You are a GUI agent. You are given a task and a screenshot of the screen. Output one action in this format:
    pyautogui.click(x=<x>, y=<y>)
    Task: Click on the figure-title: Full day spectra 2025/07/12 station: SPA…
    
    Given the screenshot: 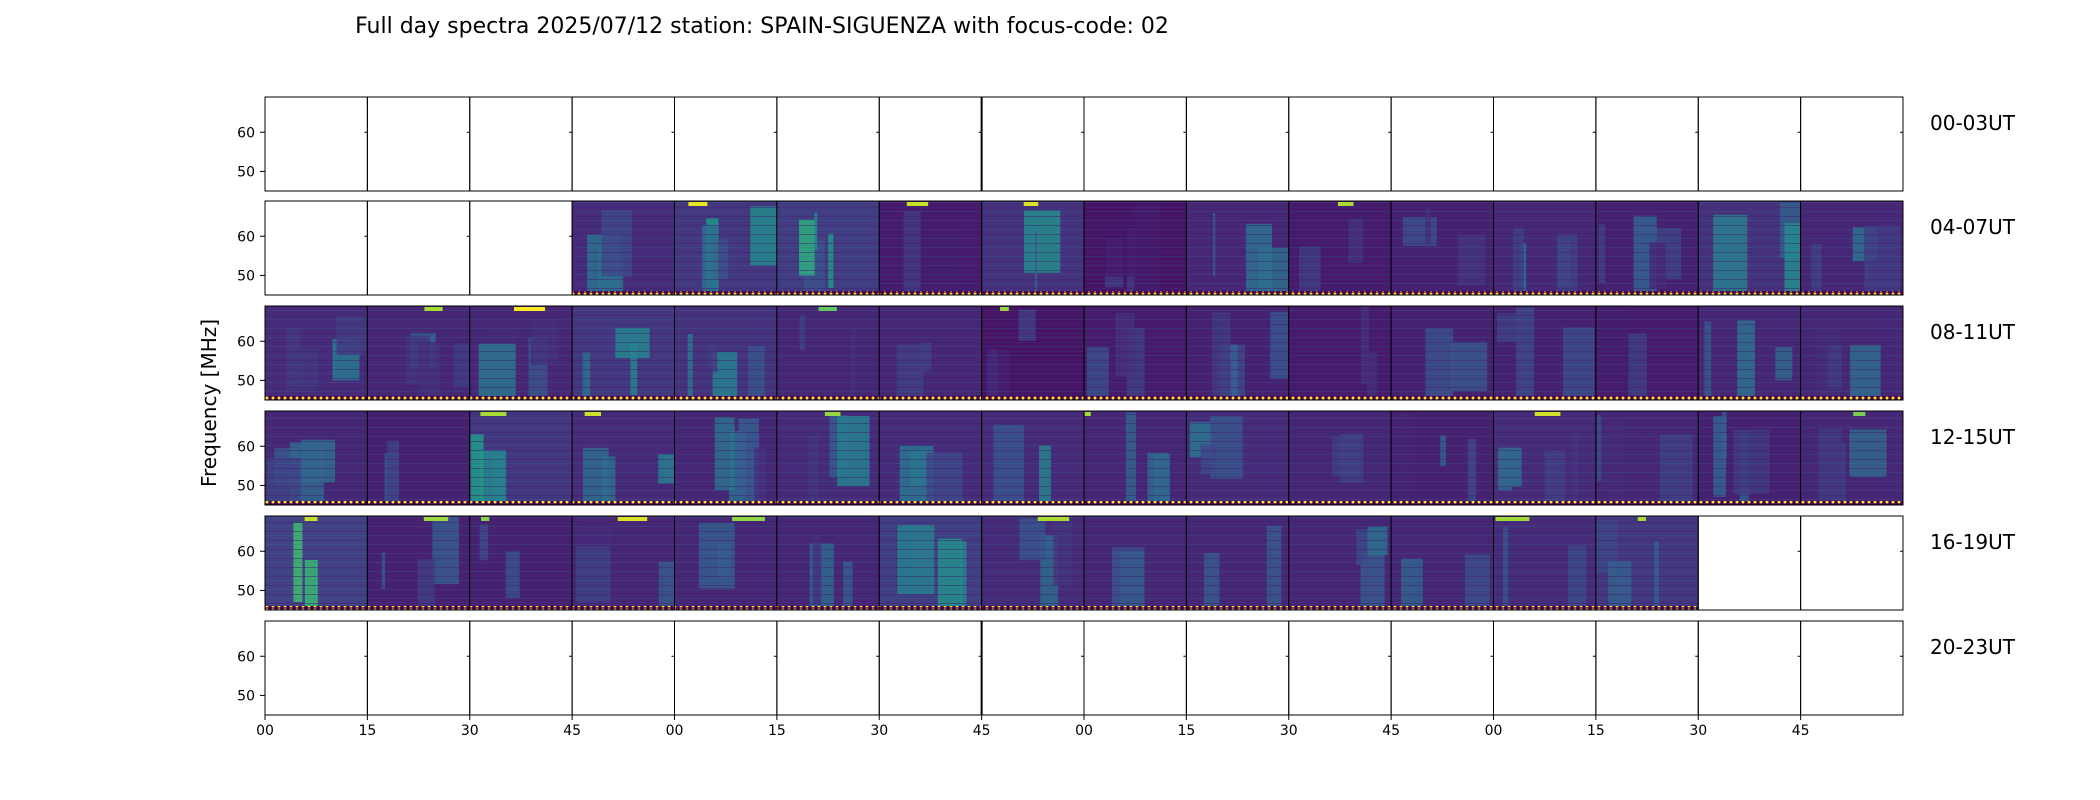 What is the action you would take?
    pyautogui.click(x=762, y=26)
    